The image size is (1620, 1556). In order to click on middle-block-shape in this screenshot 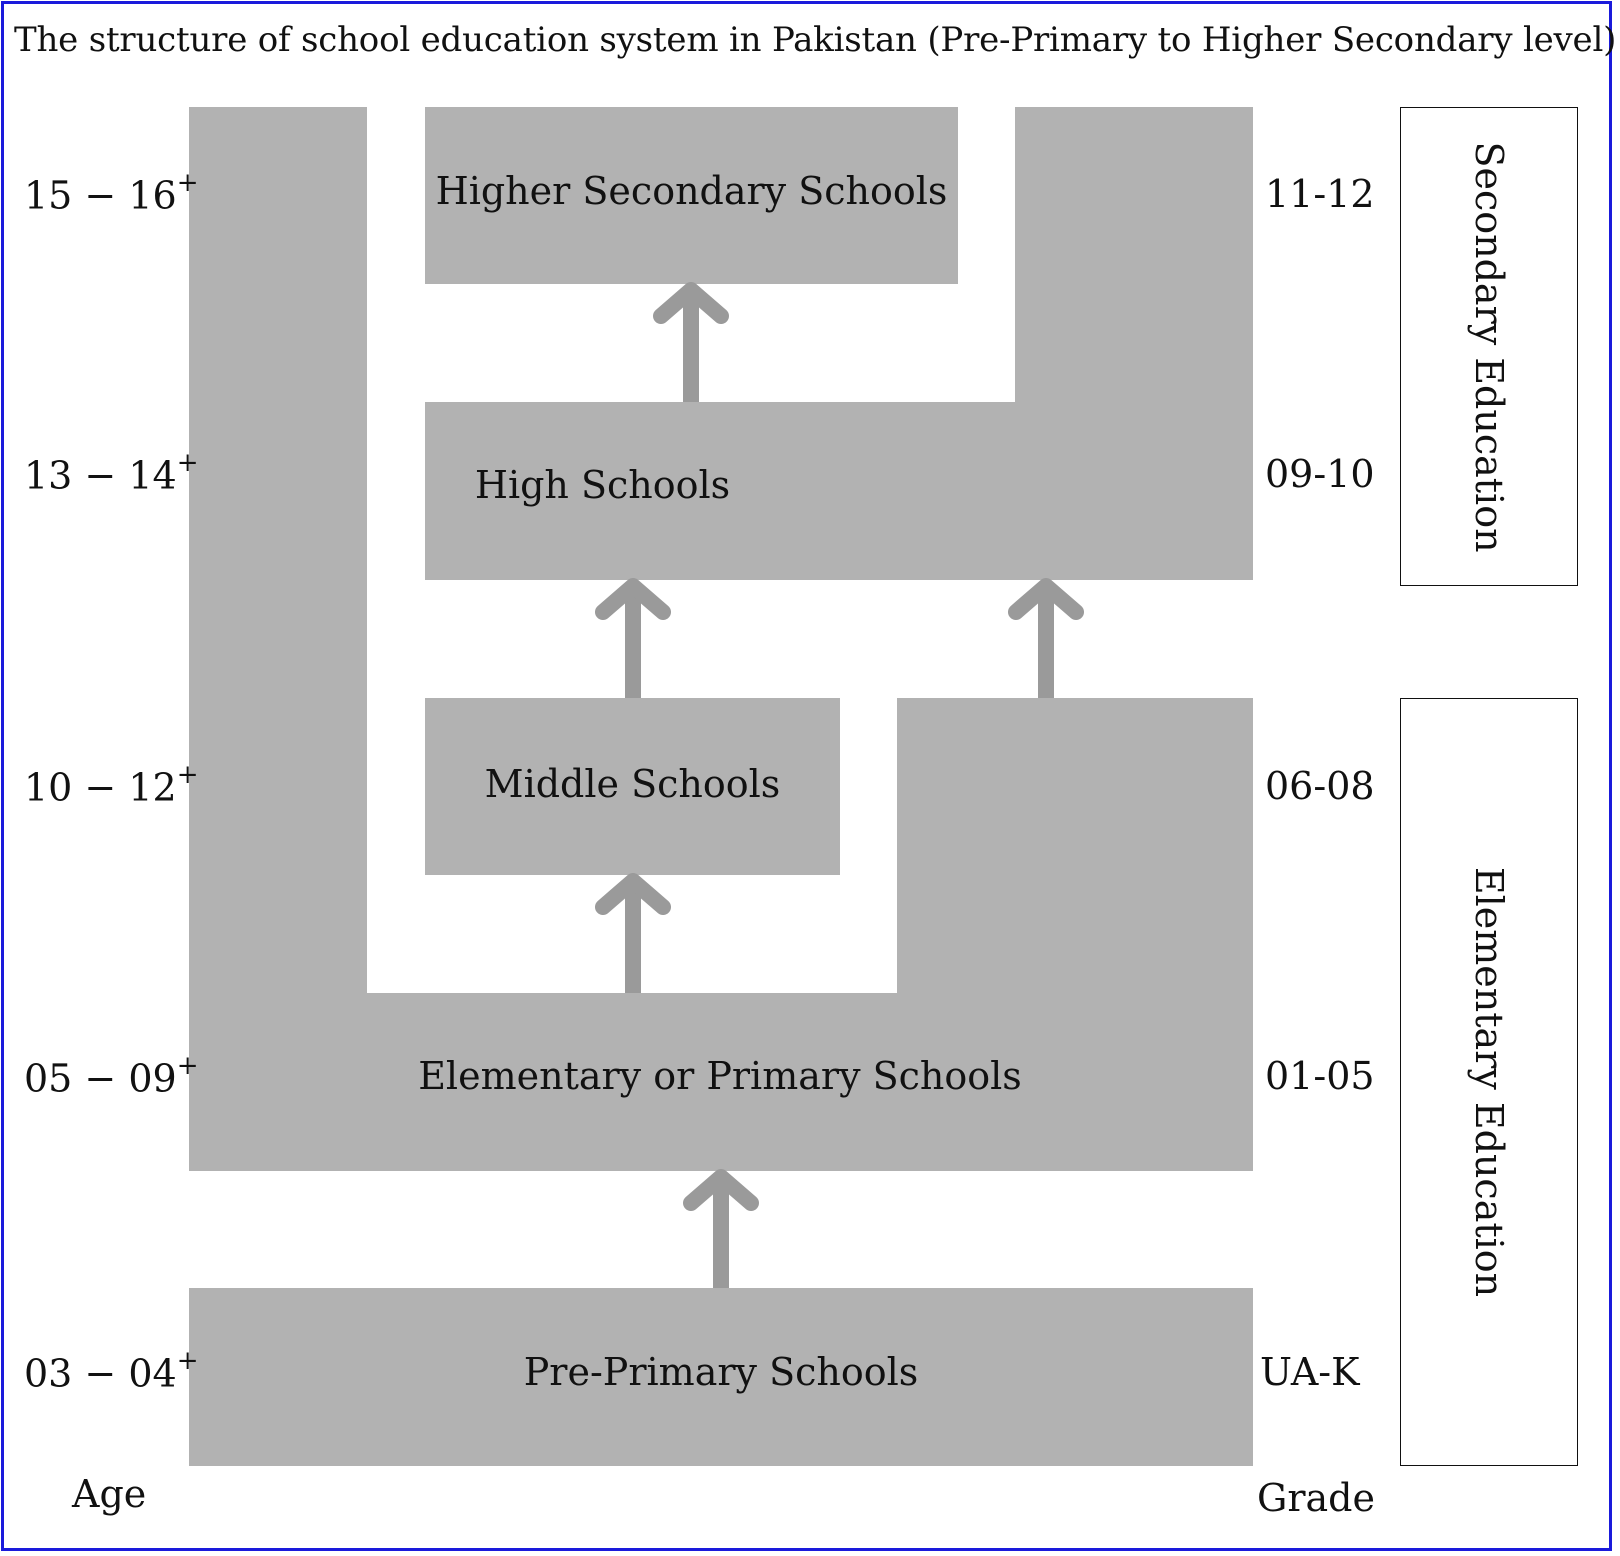, I will do `click(632, 786)`.